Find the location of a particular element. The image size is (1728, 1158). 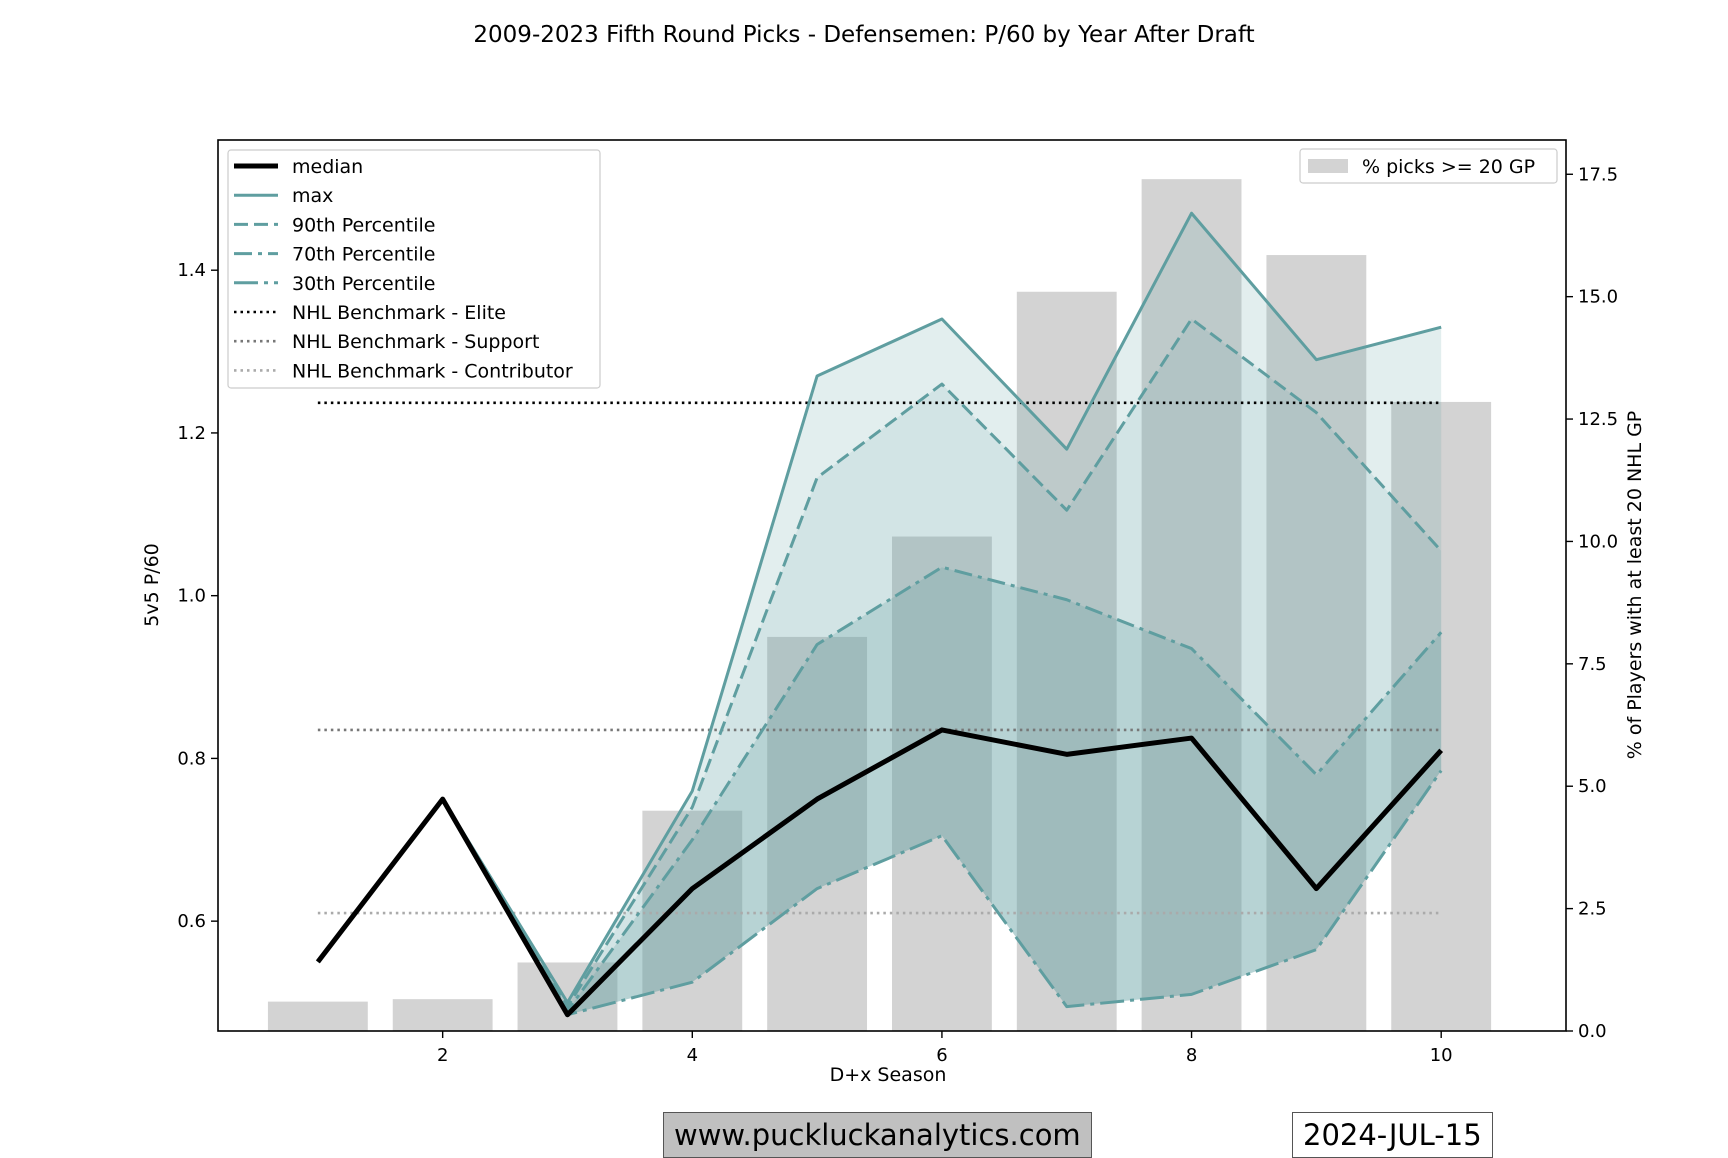

x-tick-label-2: 2 is located at coordinates (442, 1055).